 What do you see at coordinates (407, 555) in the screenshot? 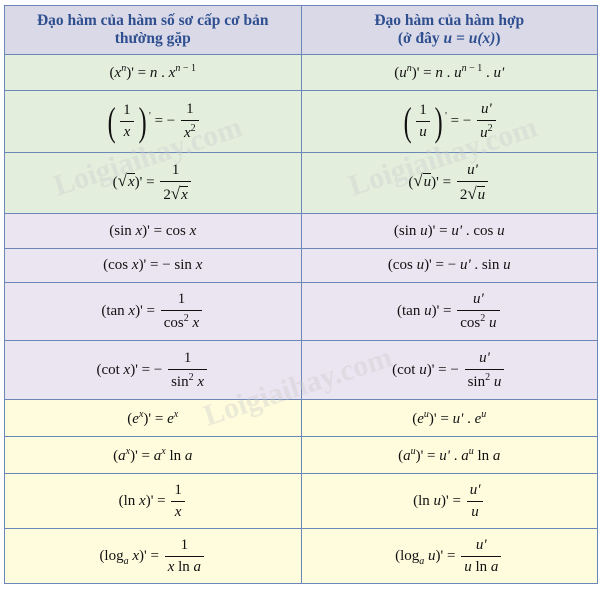
I see `math-text: (log` at bounding box center [407, 555].